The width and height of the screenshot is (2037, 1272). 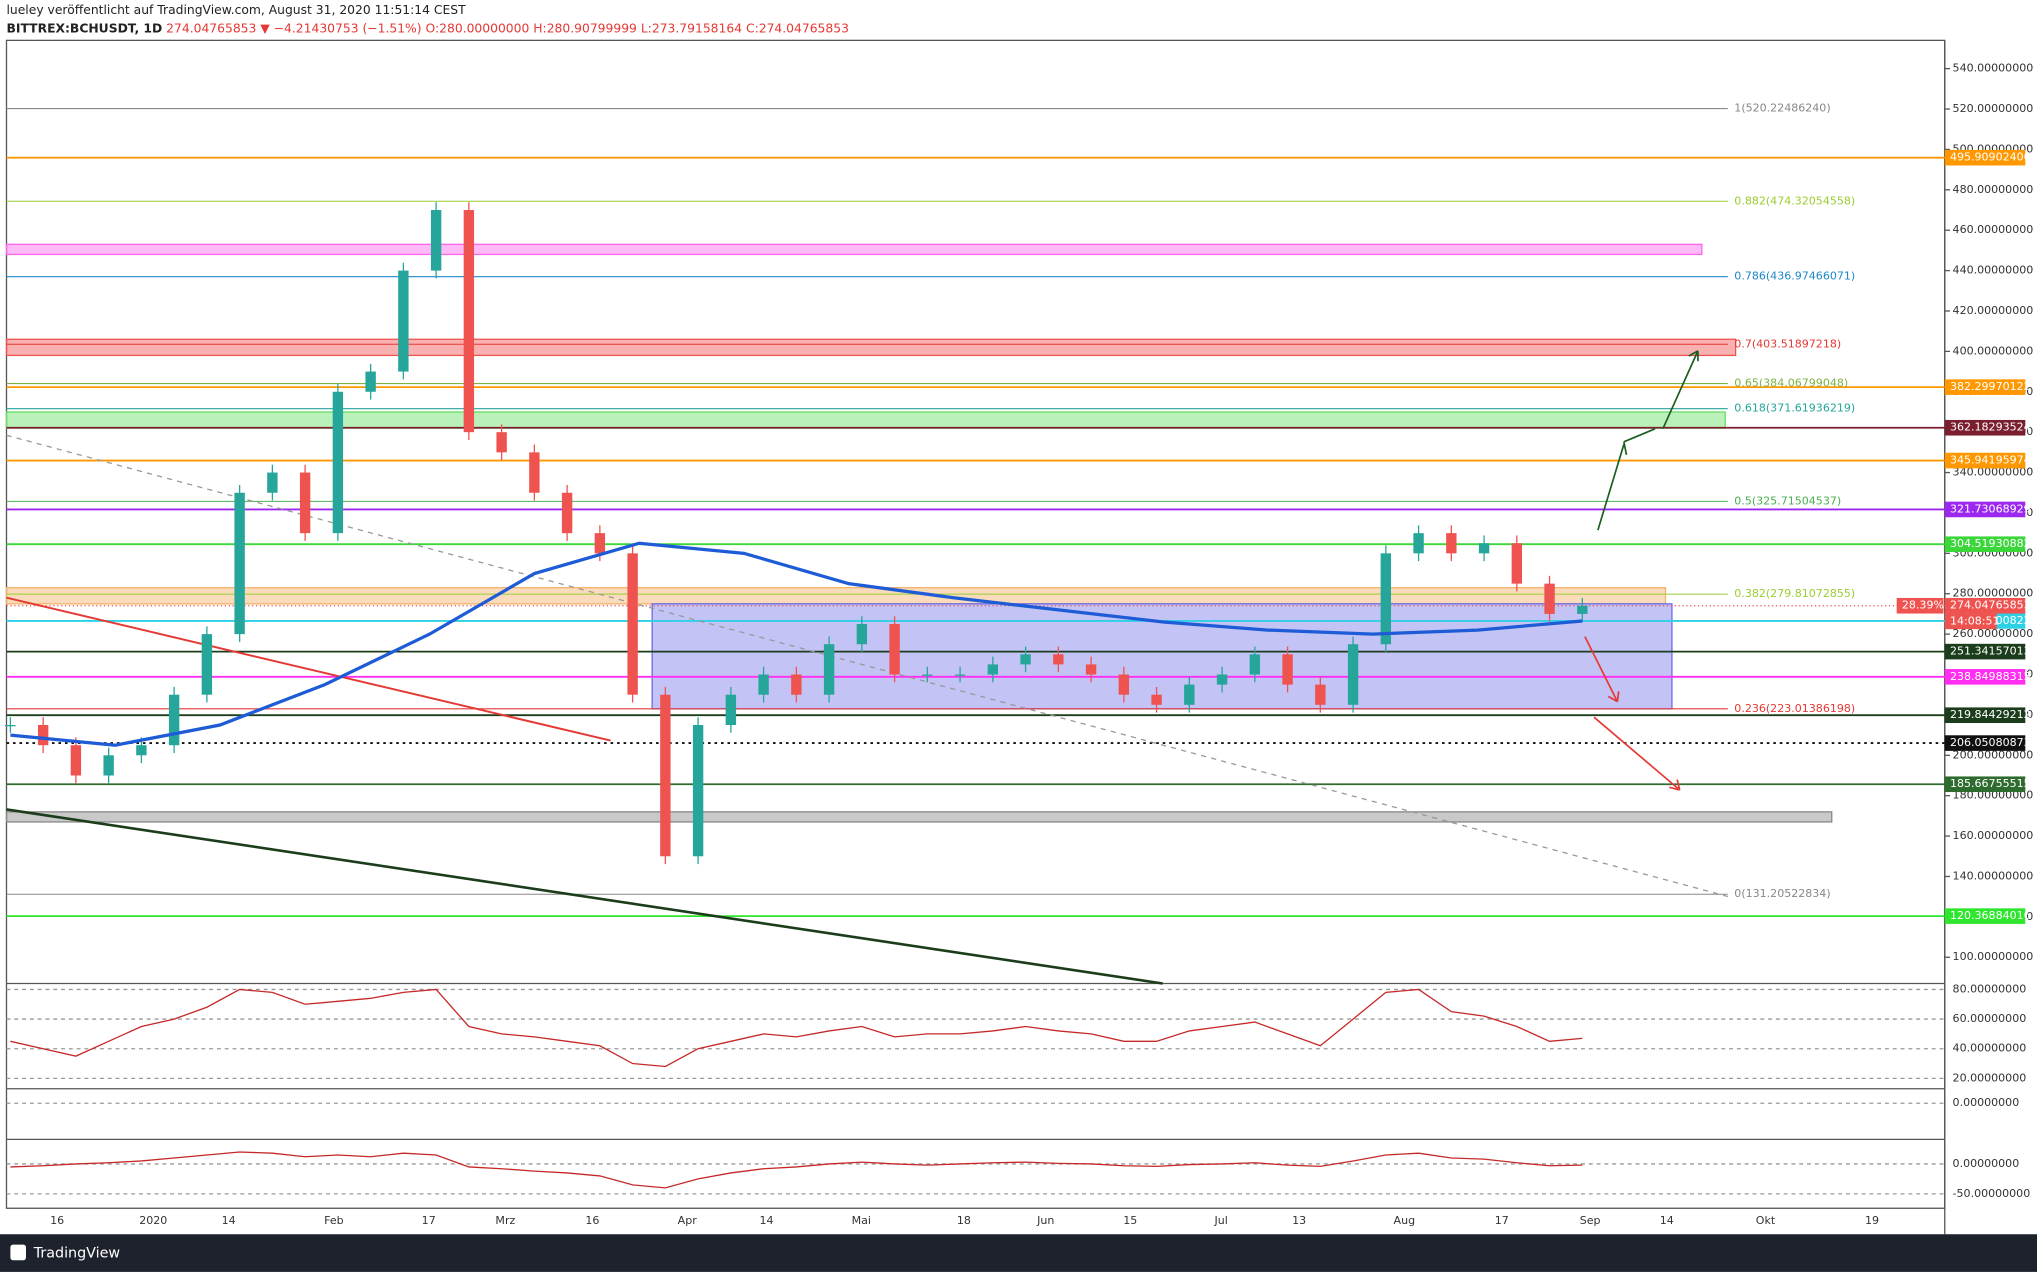 I want to click on fib-label: 0.618(371.61936219), so click(x=1794, y=408).